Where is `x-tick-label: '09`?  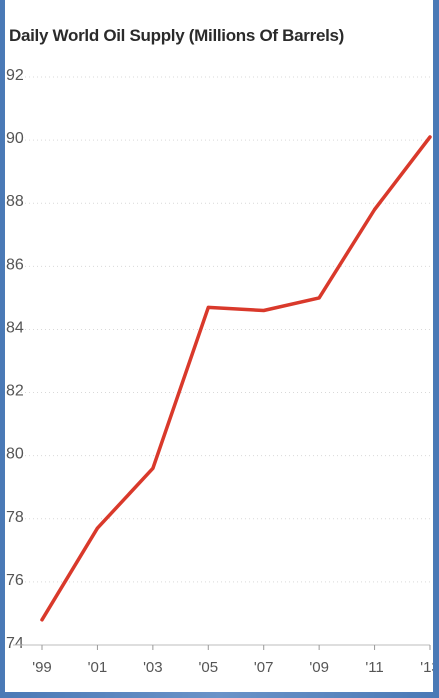 x-tick-label: '09 is located at coordinates (319, 667).